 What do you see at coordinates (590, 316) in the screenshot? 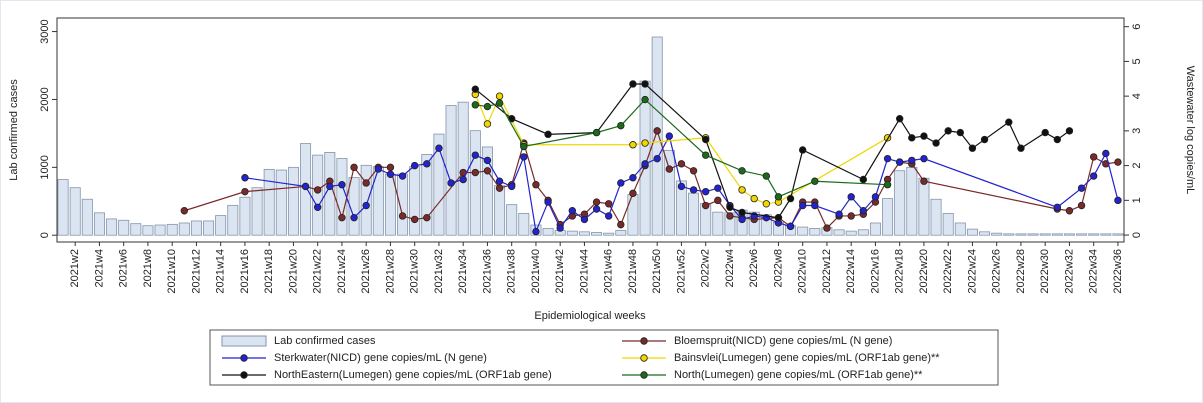
I see `x-axis-title: Epidemiological weeks` at bounding box center [590, 316].